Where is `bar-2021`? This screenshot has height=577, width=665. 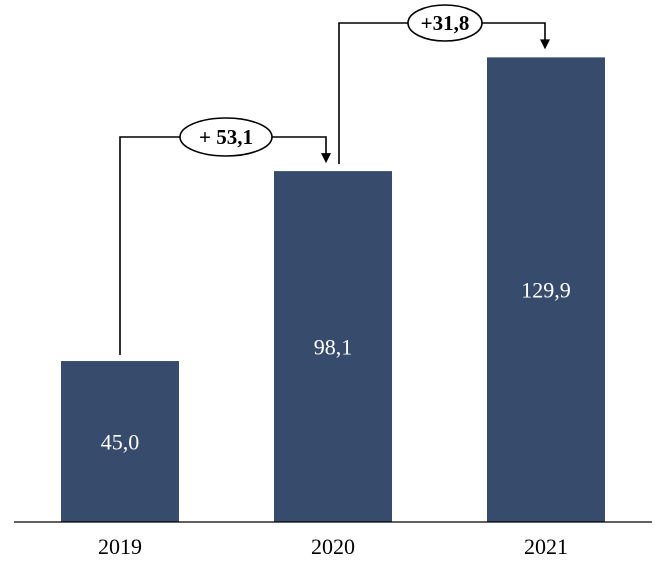 bar-2021 is located at coordinates (546, 289).